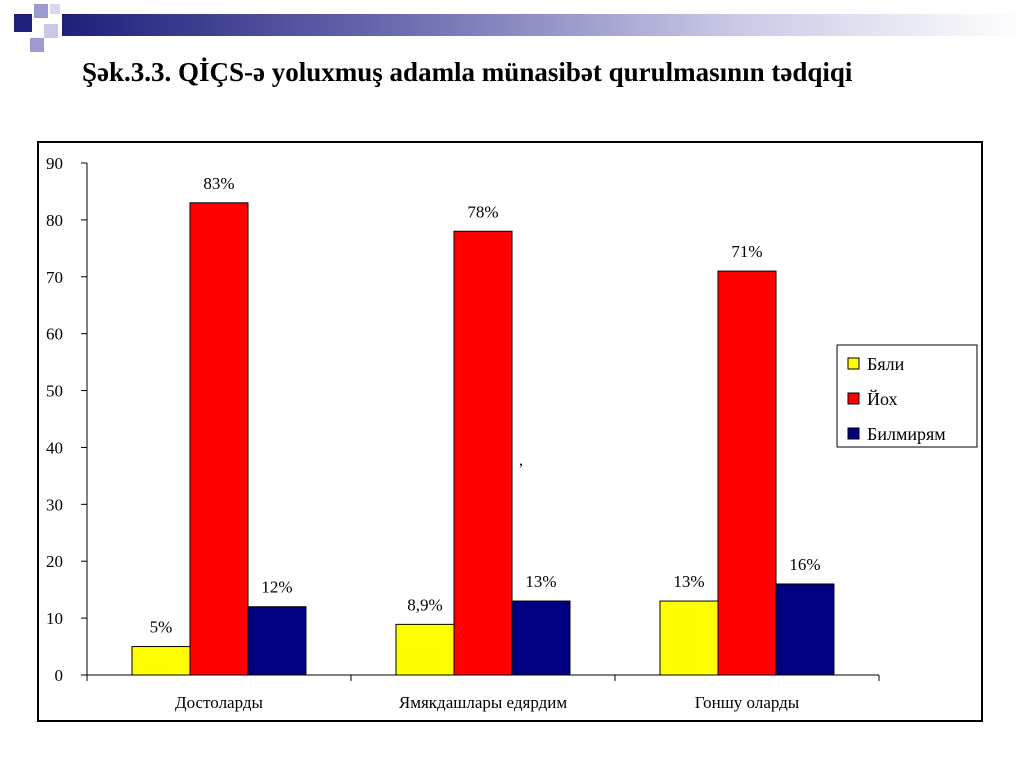 This screenshot has width=1024, height=768. Describe the element at coordinates (907, 396) in the screenshot. I see `legend-box` at that location.